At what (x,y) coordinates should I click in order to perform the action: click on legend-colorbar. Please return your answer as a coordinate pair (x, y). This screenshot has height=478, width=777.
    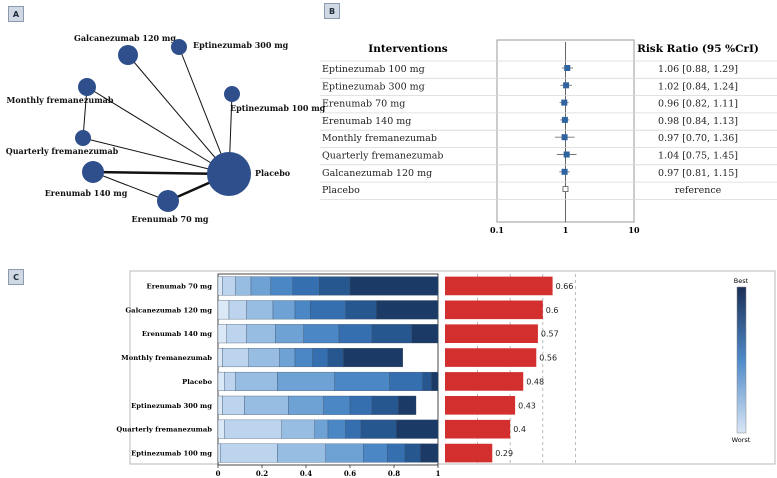
    Looking at the image, I should click on (741, 360).